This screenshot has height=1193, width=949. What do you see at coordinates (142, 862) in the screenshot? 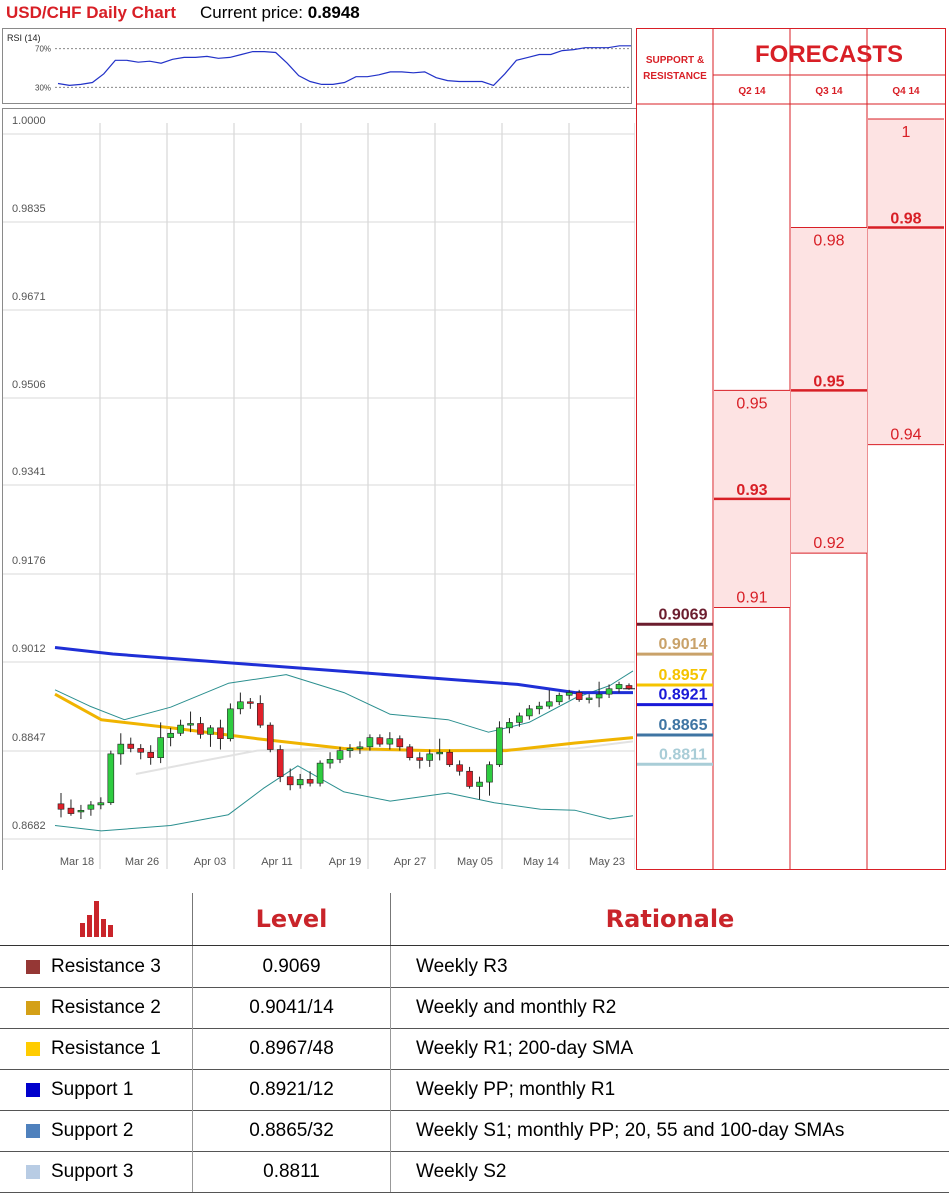
I see `x-tick-label: Mar 26` at bounding box center [142, 862].